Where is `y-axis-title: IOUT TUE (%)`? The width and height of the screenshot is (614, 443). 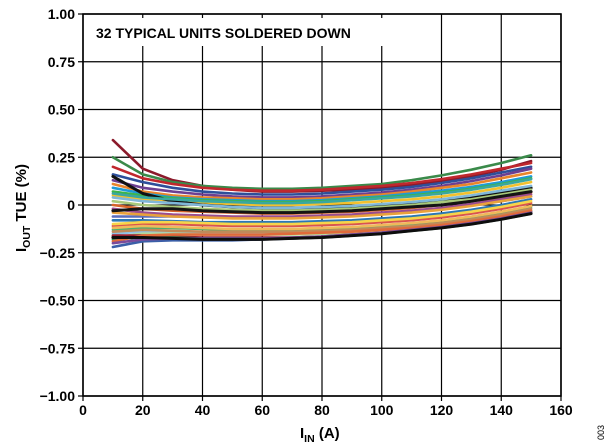
y-axis-title: IOUT TUE (%) is located at coordinates (23, 208).